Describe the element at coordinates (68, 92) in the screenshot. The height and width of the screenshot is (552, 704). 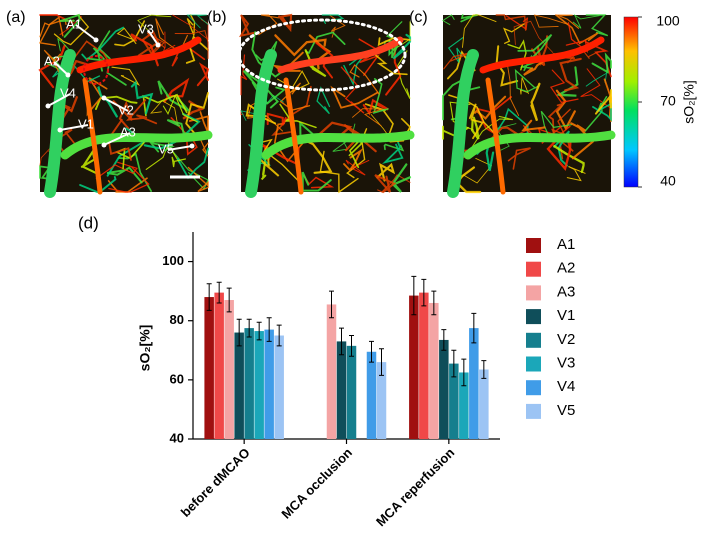
I see `vessel-label: V4` at that location.